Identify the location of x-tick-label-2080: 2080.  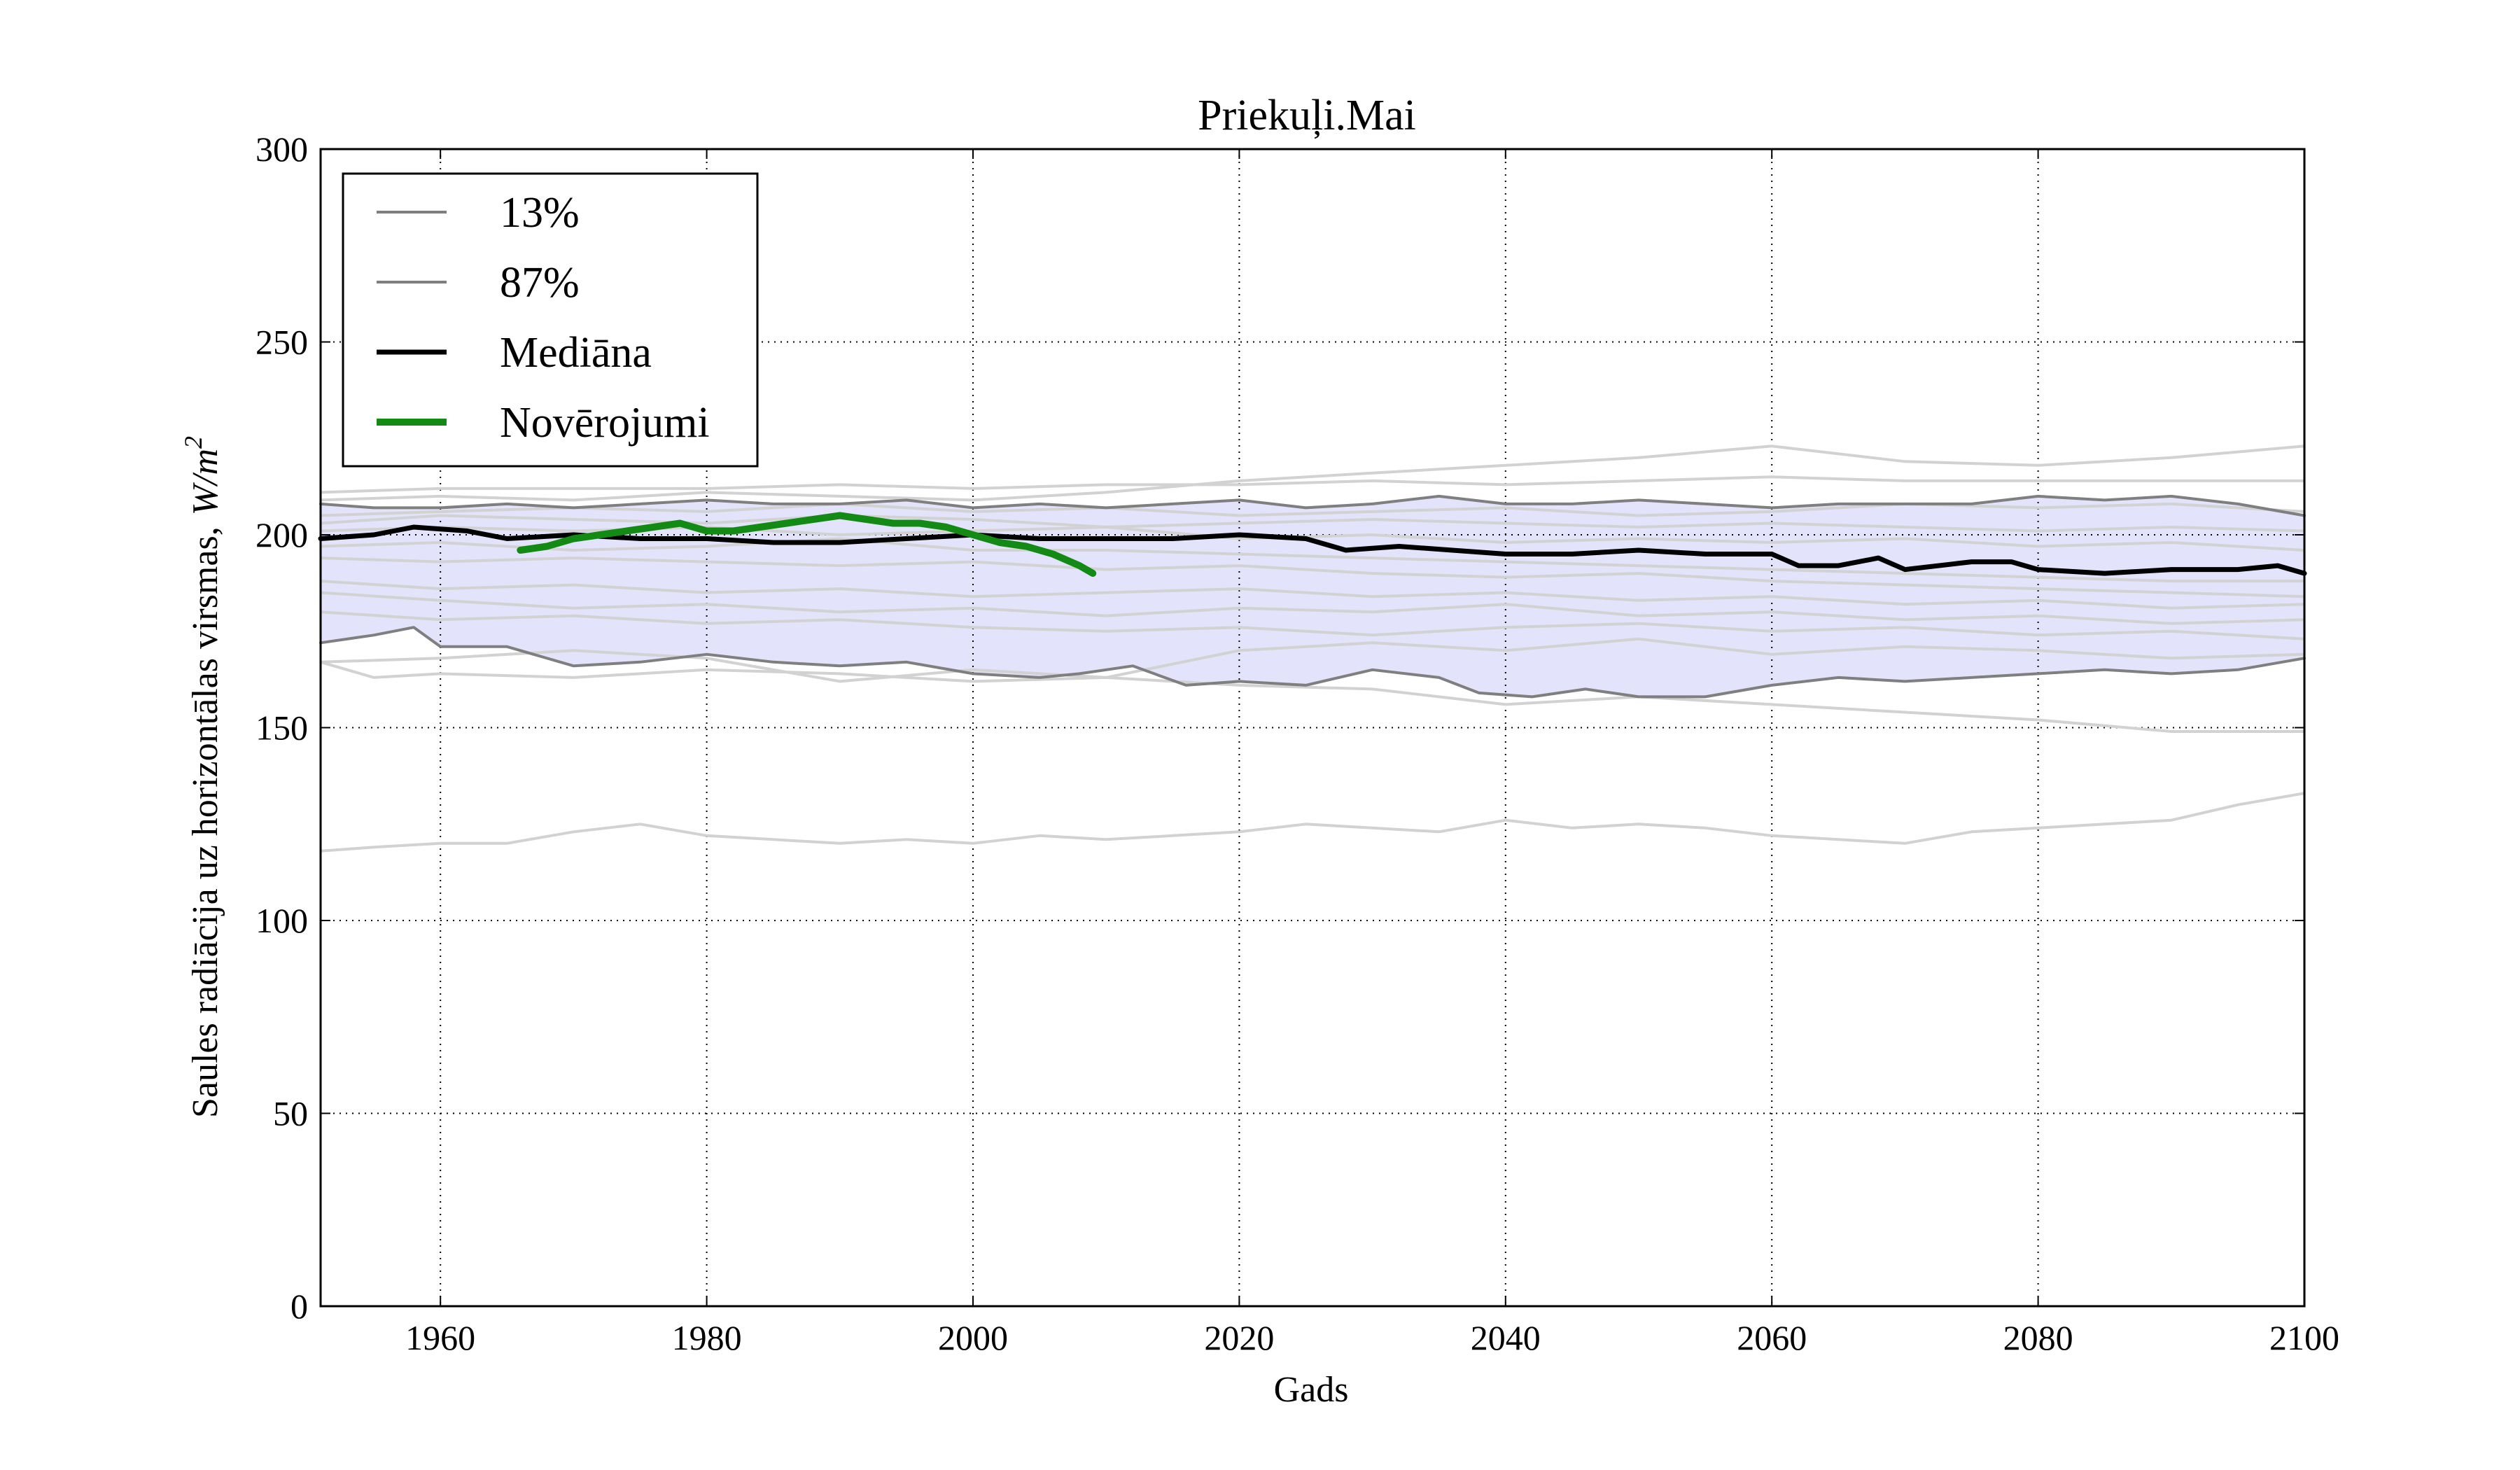
(2038, 1337).